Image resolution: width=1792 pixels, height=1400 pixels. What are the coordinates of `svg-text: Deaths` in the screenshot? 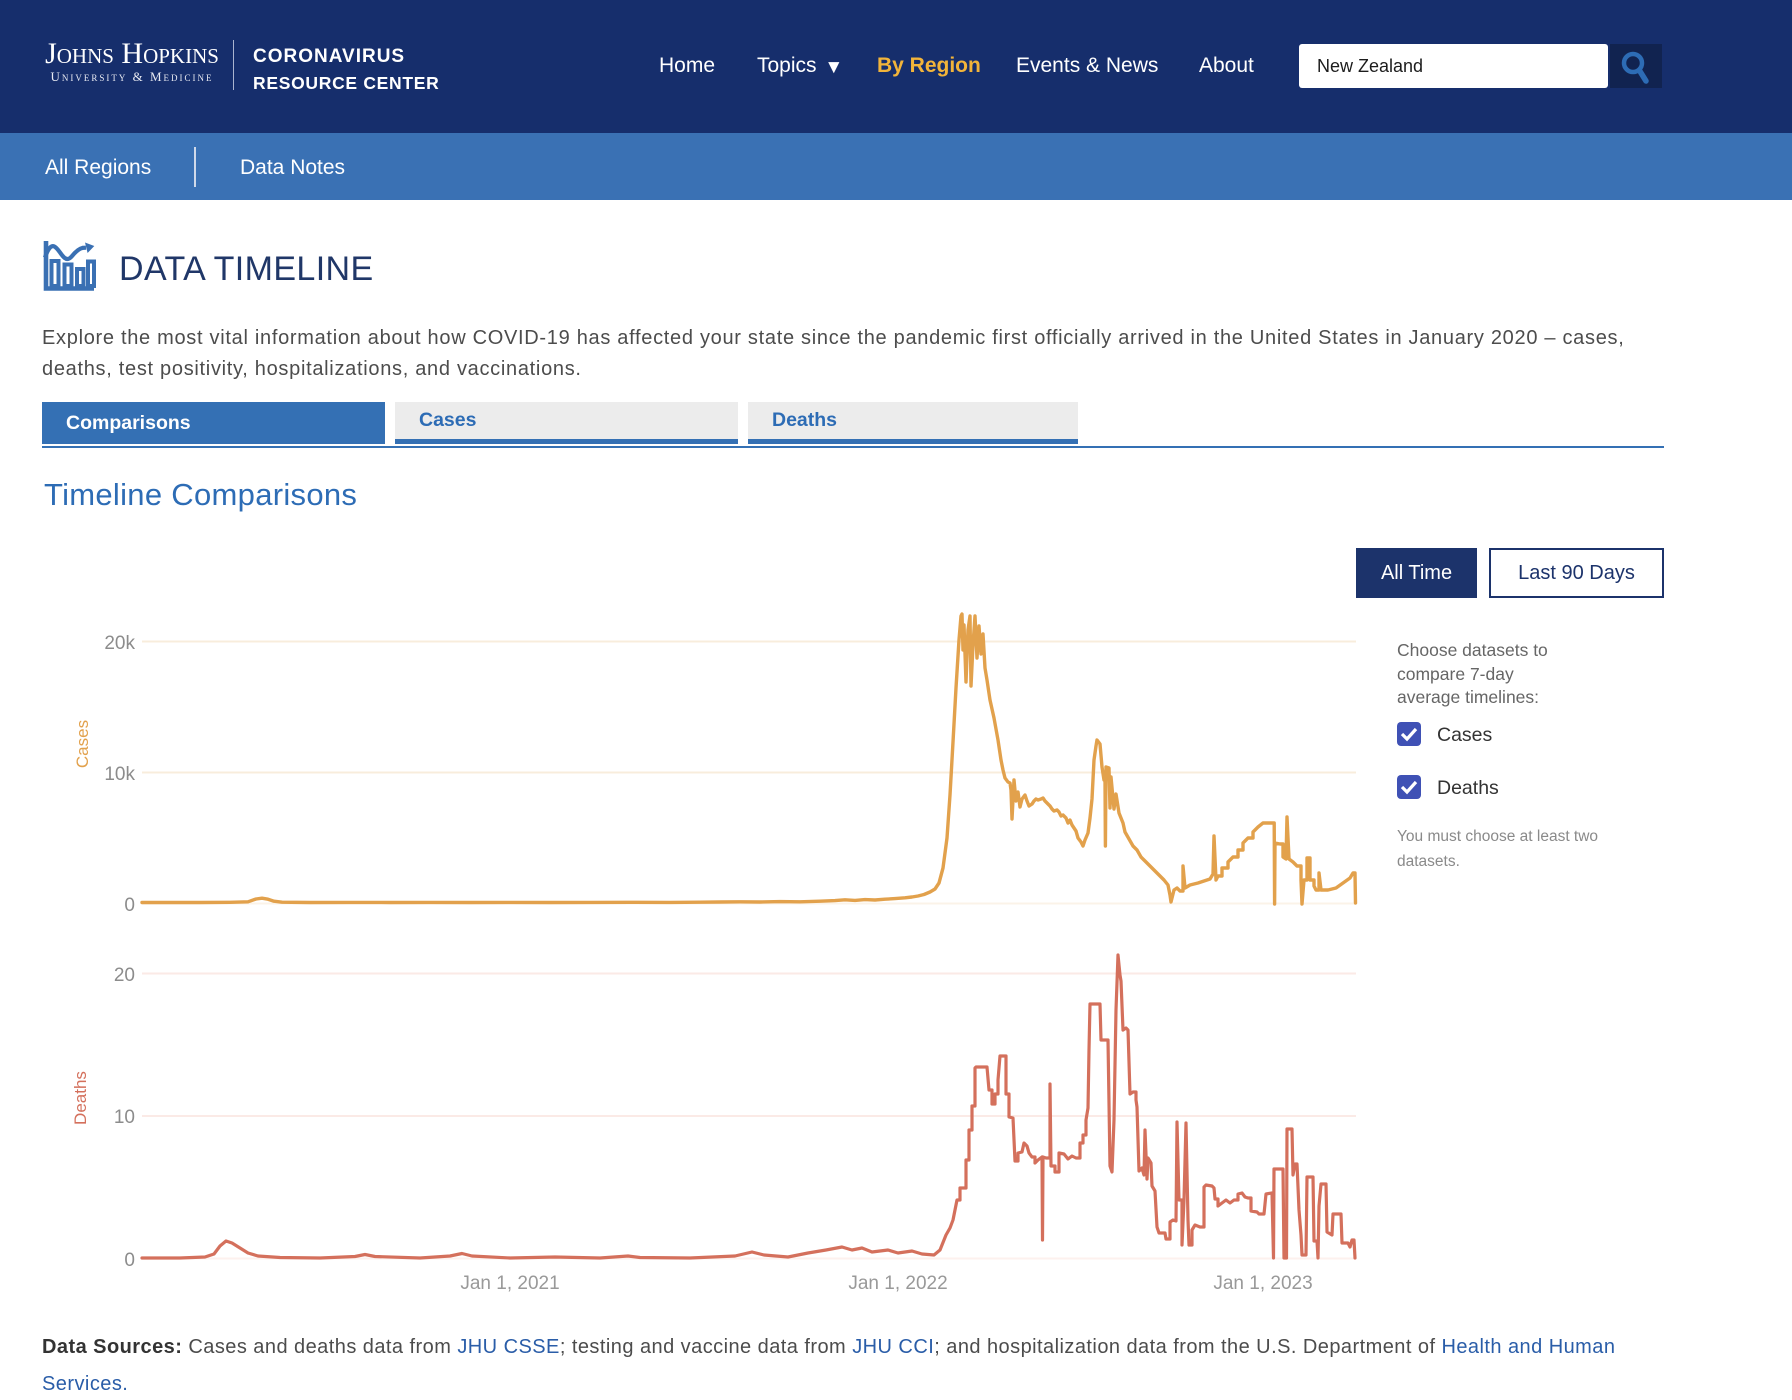 It's located at (80, 1098).